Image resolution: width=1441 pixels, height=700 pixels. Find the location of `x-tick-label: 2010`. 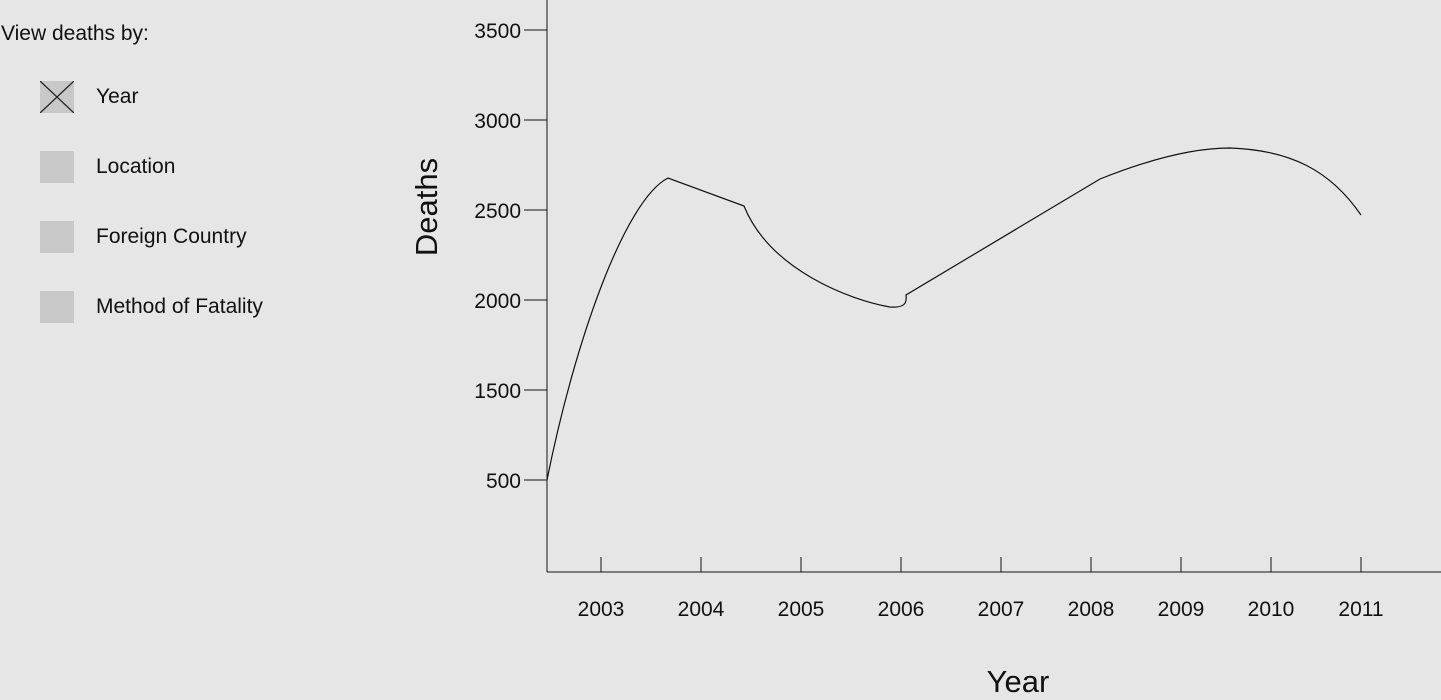

x-tick-label: 2010 is located at coordinates (1271, 609).